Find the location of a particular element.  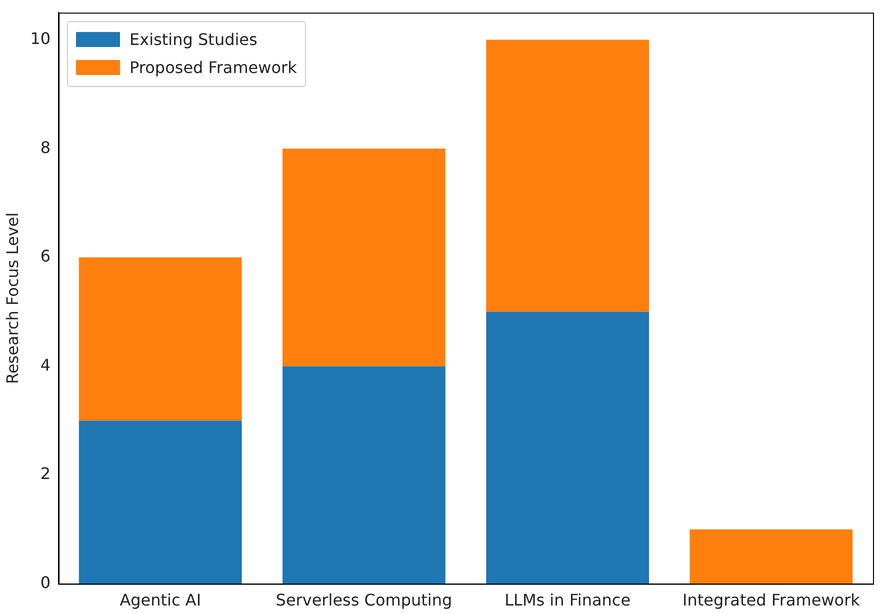

y-tick-label: 10 is located at coordinates (40, 38).